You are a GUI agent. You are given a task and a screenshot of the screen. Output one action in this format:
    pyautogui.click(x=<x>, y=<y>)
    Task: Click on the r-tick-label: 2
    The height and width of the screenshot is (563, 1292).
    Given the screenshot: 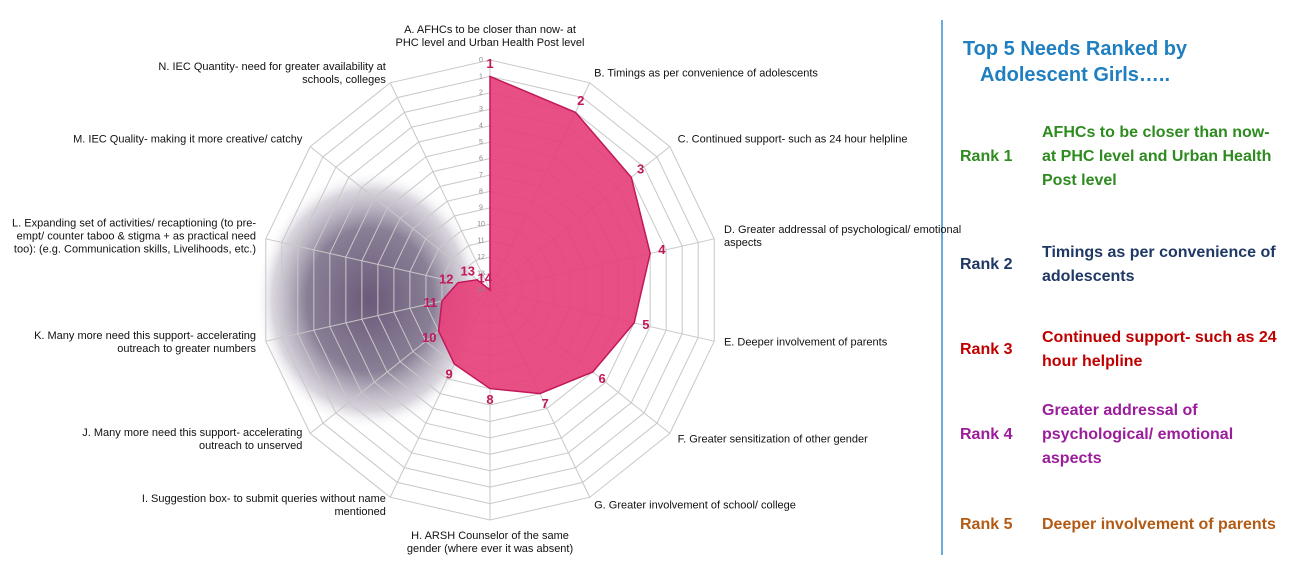 What is the action you would take?
    pyautogui.click(x=481, y=93)
    